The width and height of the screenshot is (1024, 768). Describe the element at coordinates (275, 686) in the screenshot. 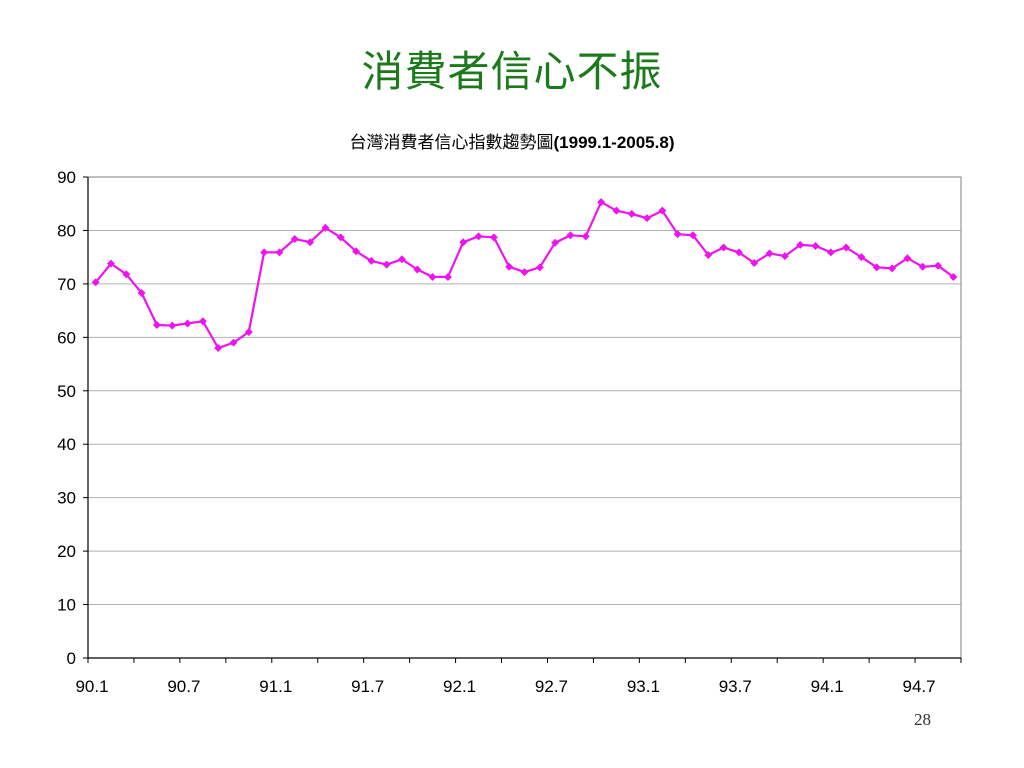

I see `x-tick-label: 91.1` at that location.